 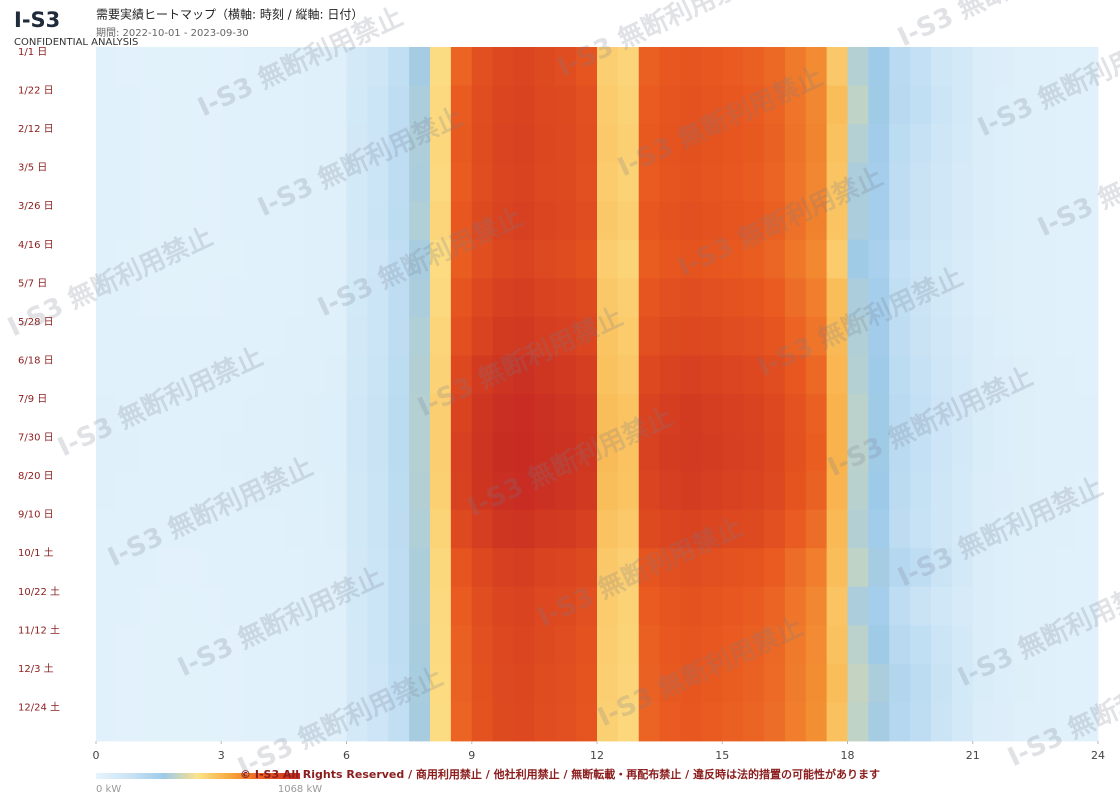 What do you see at coordinates (172, 33) in the screenshot?
I see `chart-subtitle: 期間: 2022-10-01 - 2023-09-30` at bounding box center [172, 33].